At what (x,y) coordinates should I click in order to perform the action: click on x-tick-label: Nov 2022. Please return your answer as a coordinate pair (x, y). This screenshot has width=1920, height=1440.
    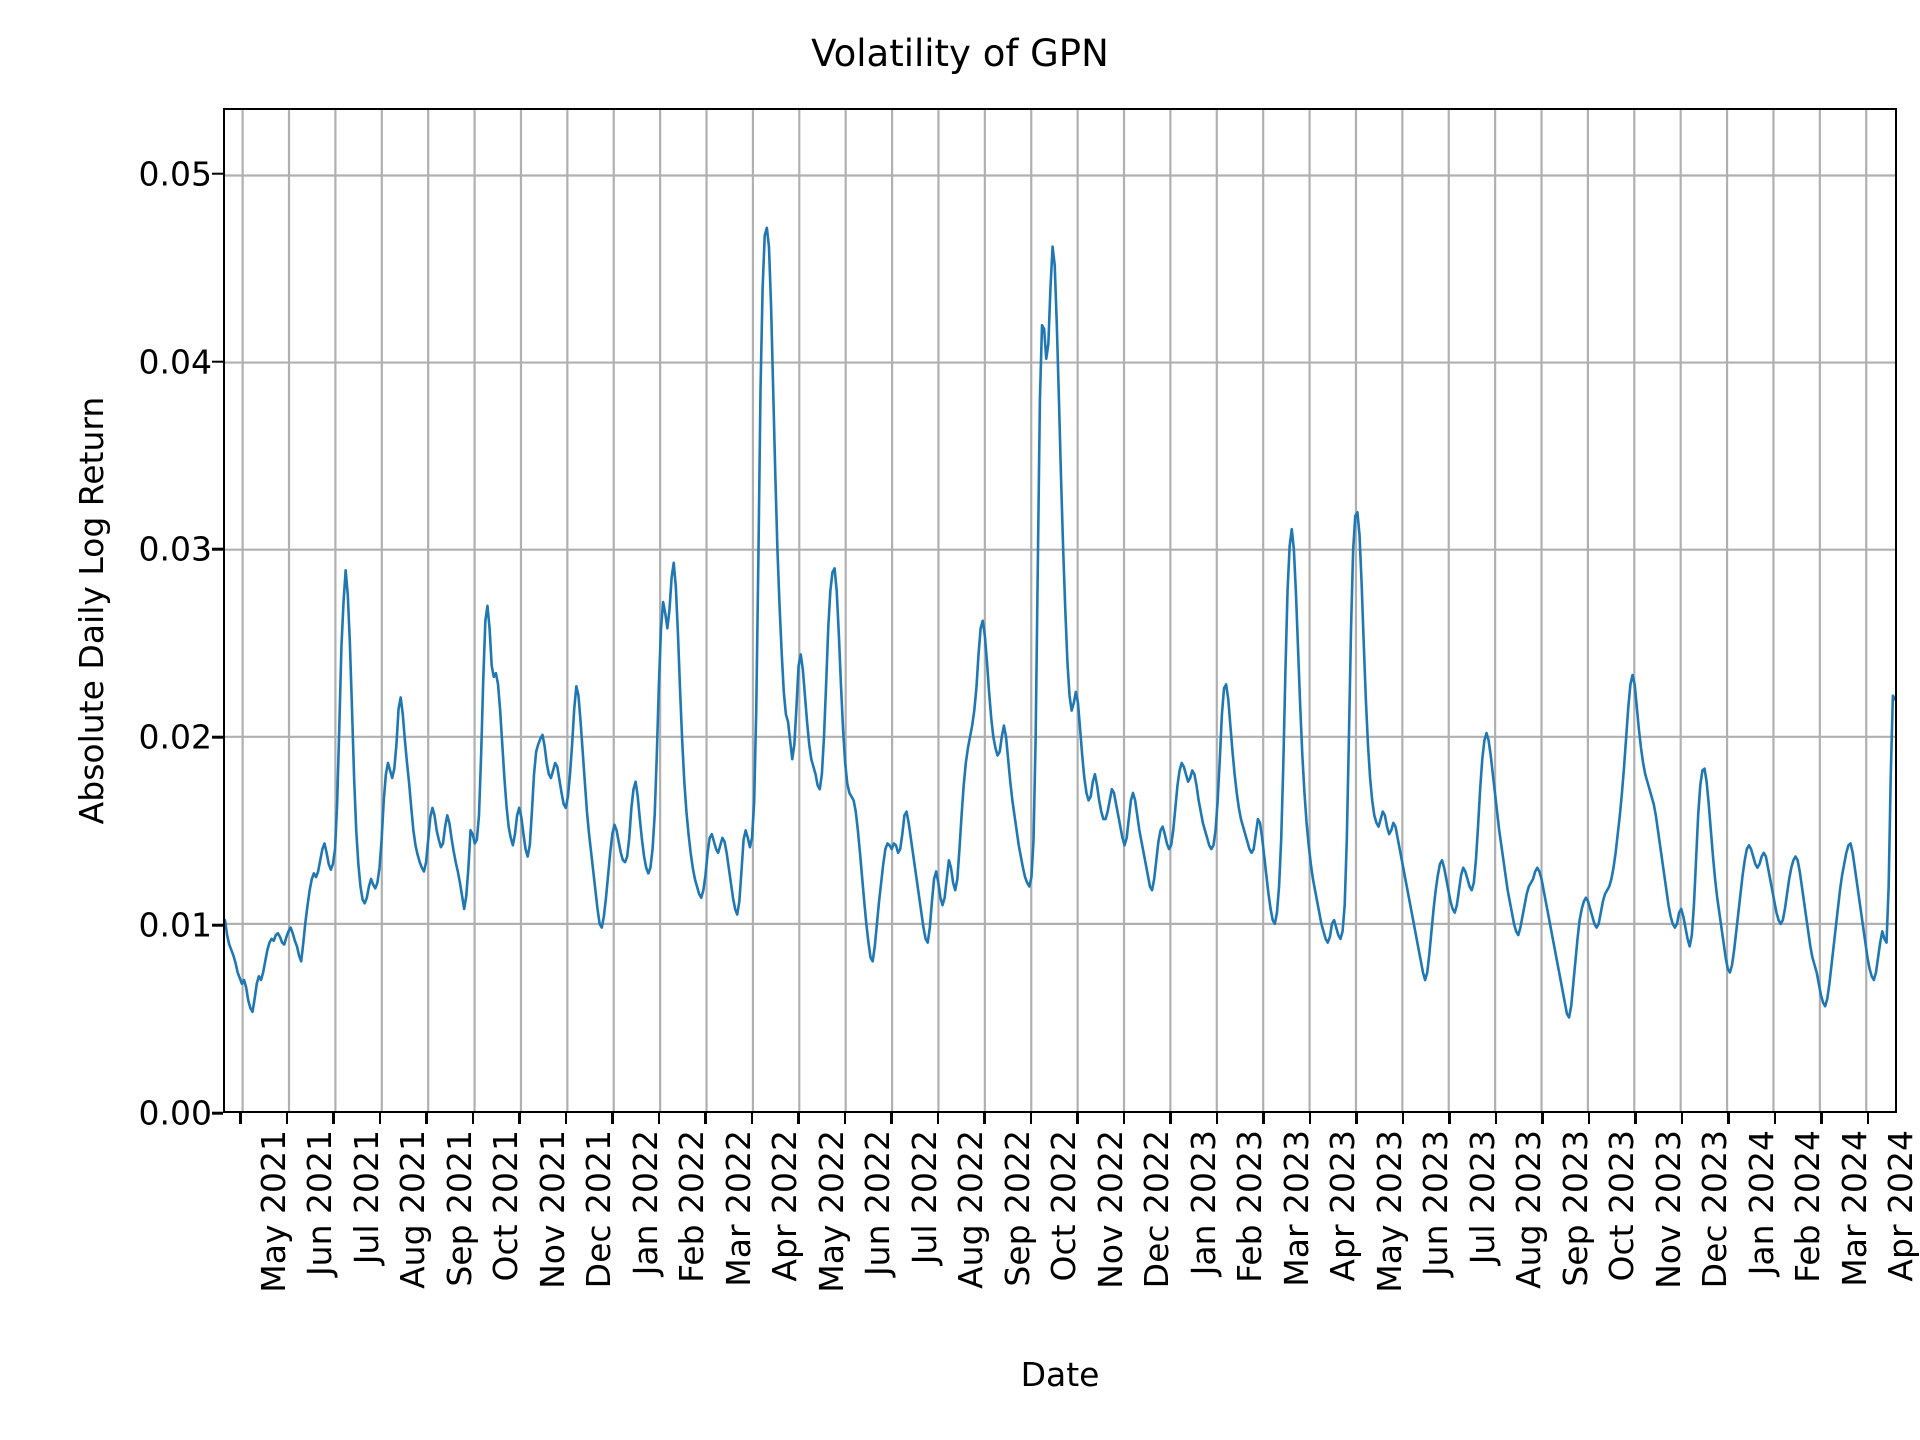
    Looking at the image, I should click on (1110, 1209).